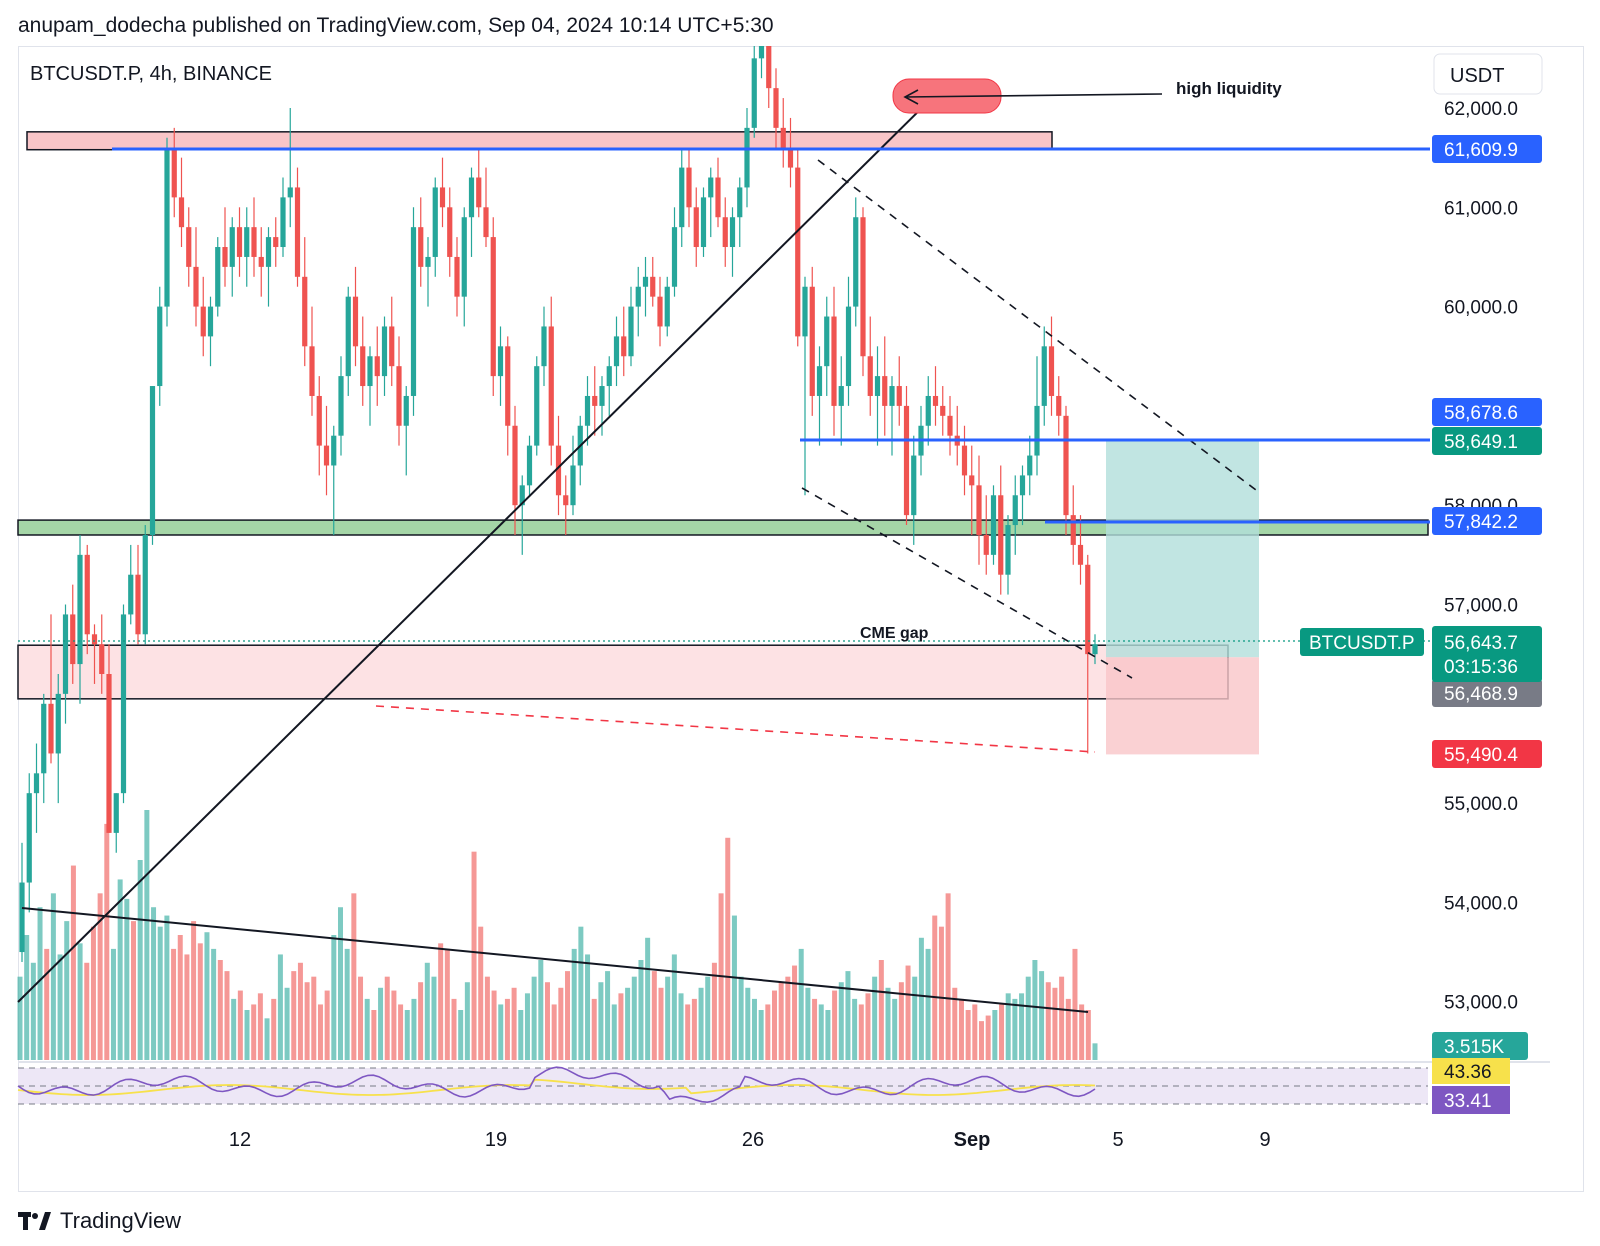 This screenshot has width=1600, height=1246. I want to click on currency-button, so click(1488, 74).